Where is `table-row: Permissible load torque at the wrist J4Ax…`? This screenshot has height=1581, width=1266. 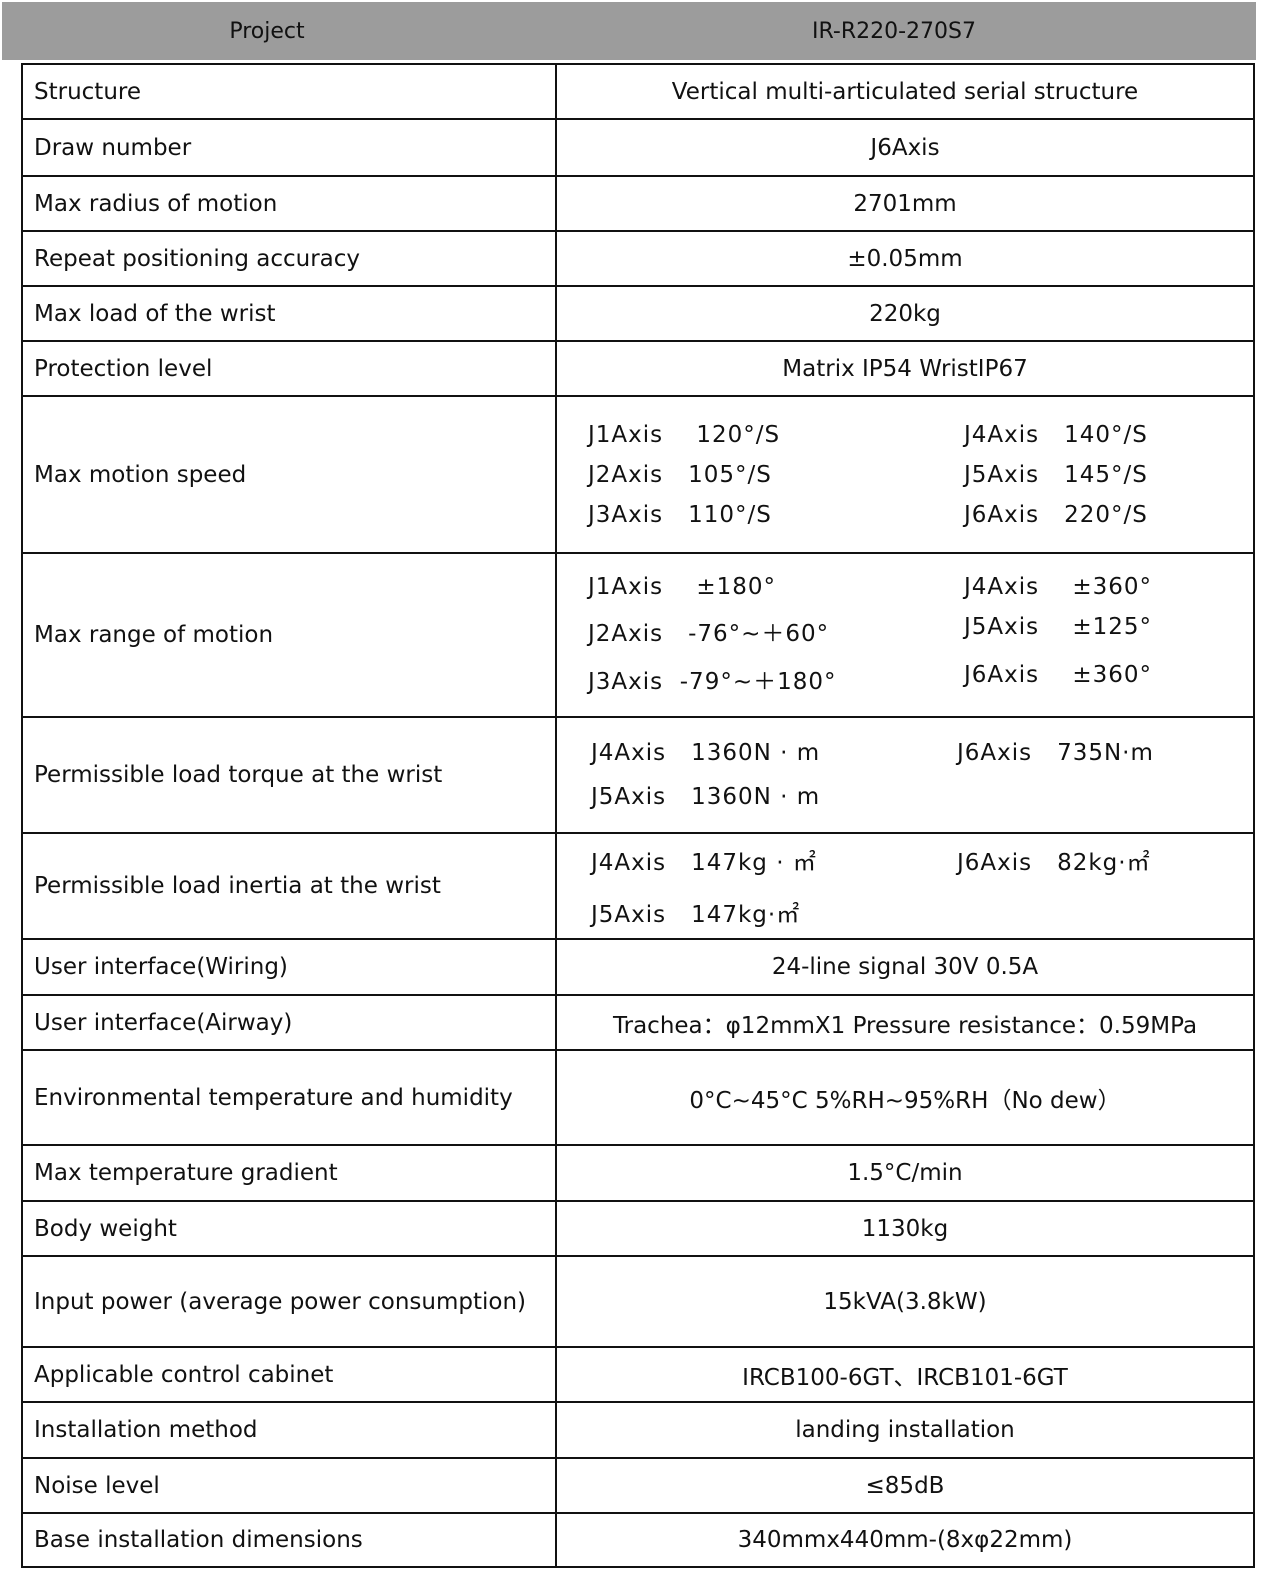
table-row: Permissible load torque at the wrist J4Ax… is located at coordinates (638, 775).